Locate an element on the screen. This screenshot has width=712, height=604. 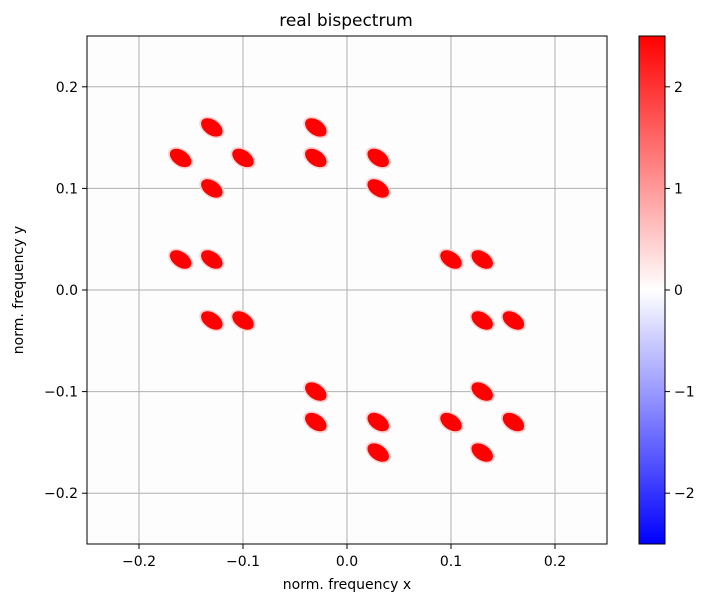
colorbar-tick-label-0: −2 is located at coordinates (684, 494).